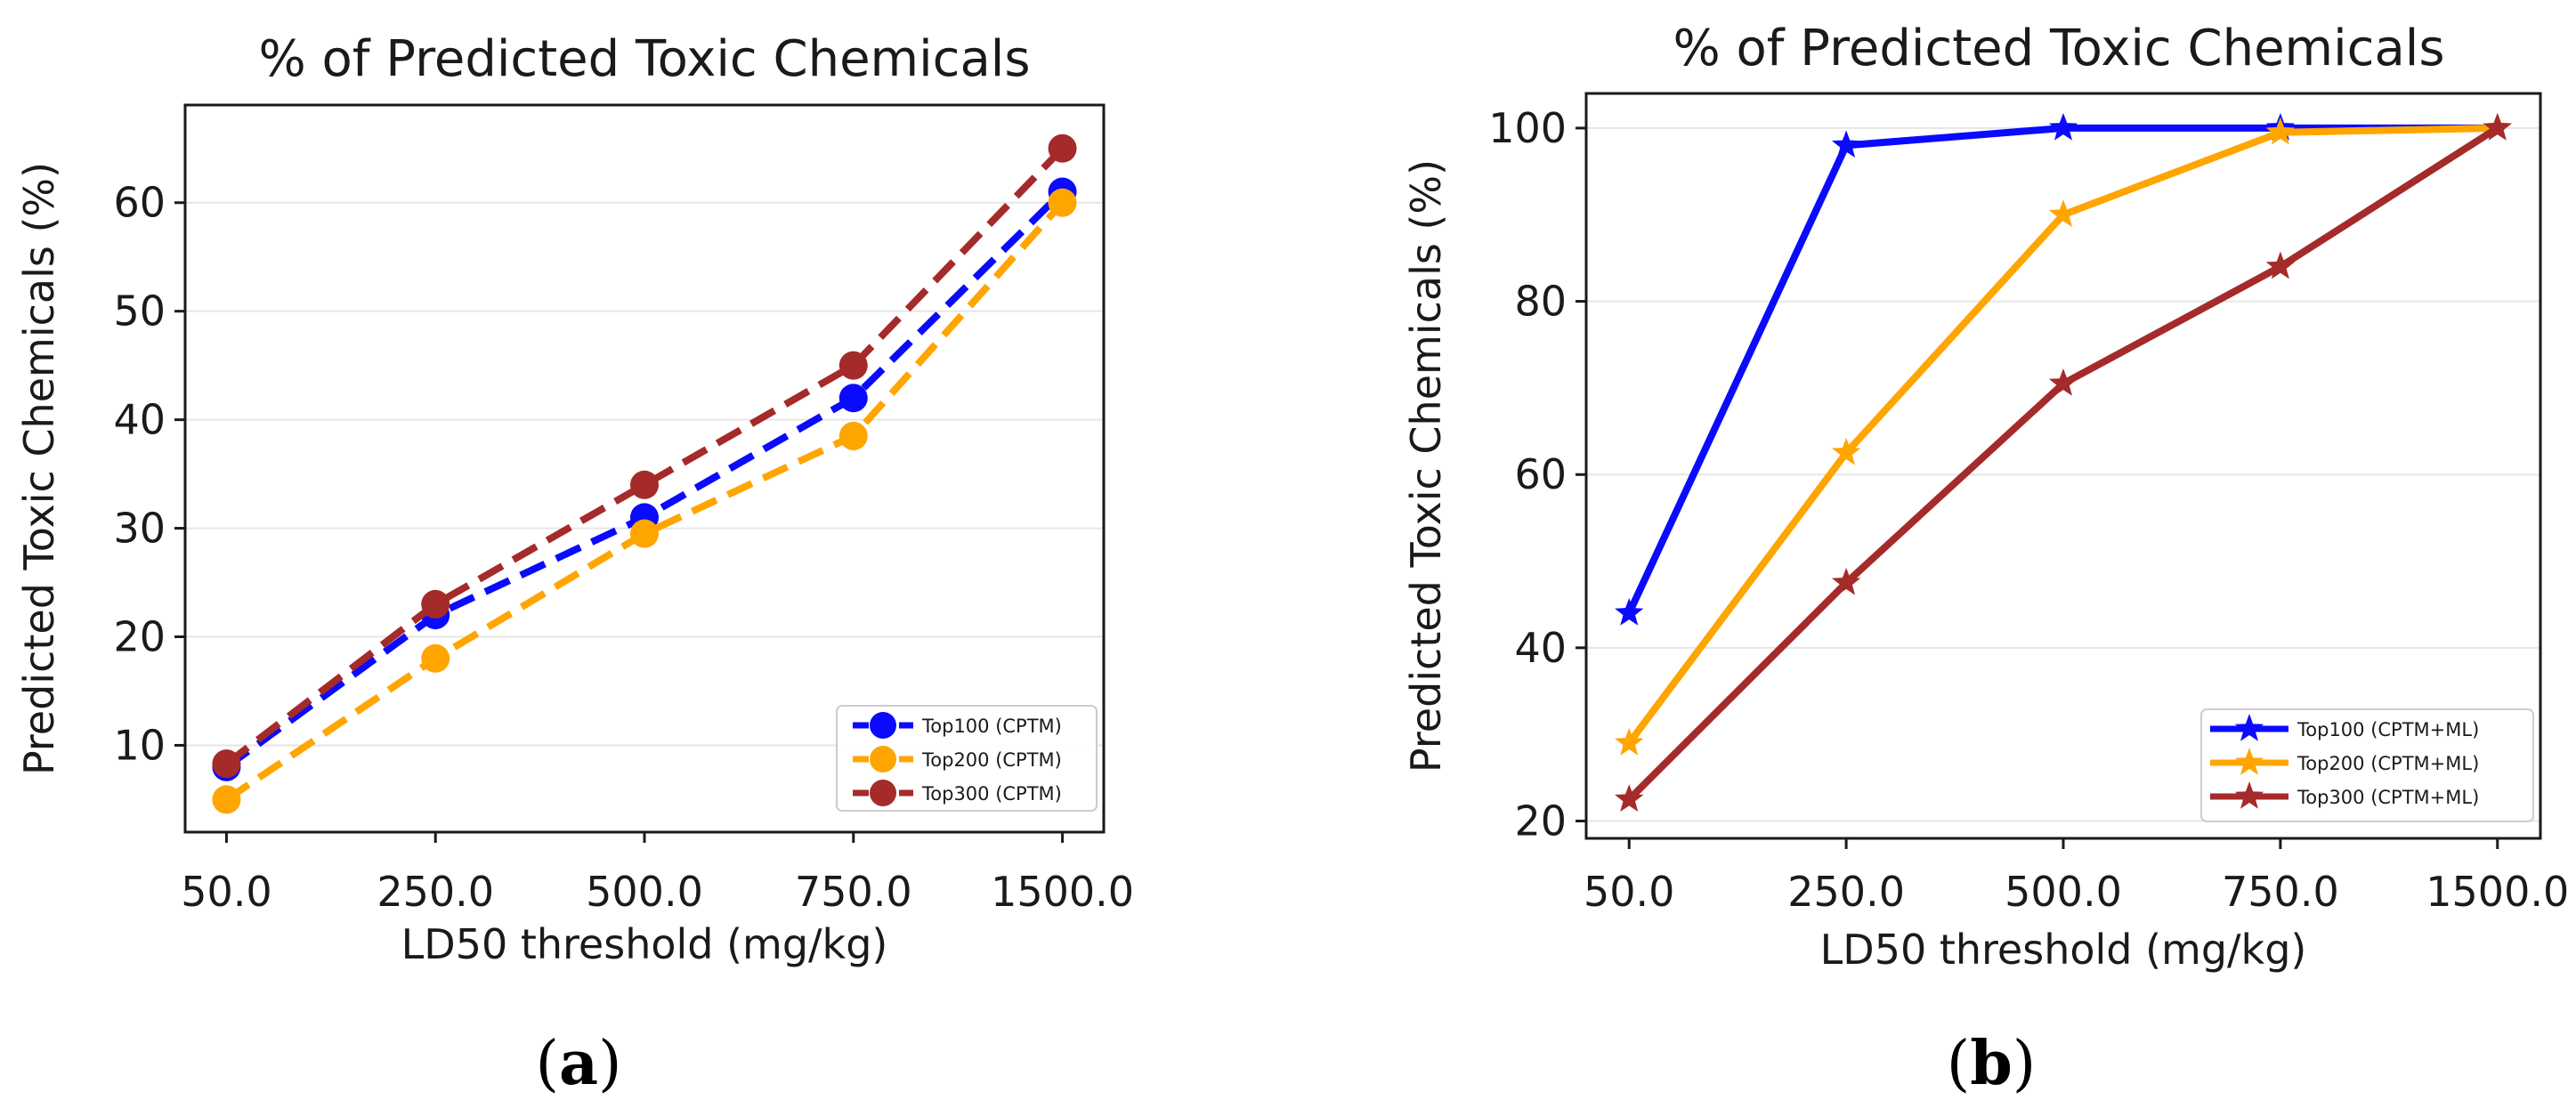  I want to click on panel-label: (a), so click(578, 1063).